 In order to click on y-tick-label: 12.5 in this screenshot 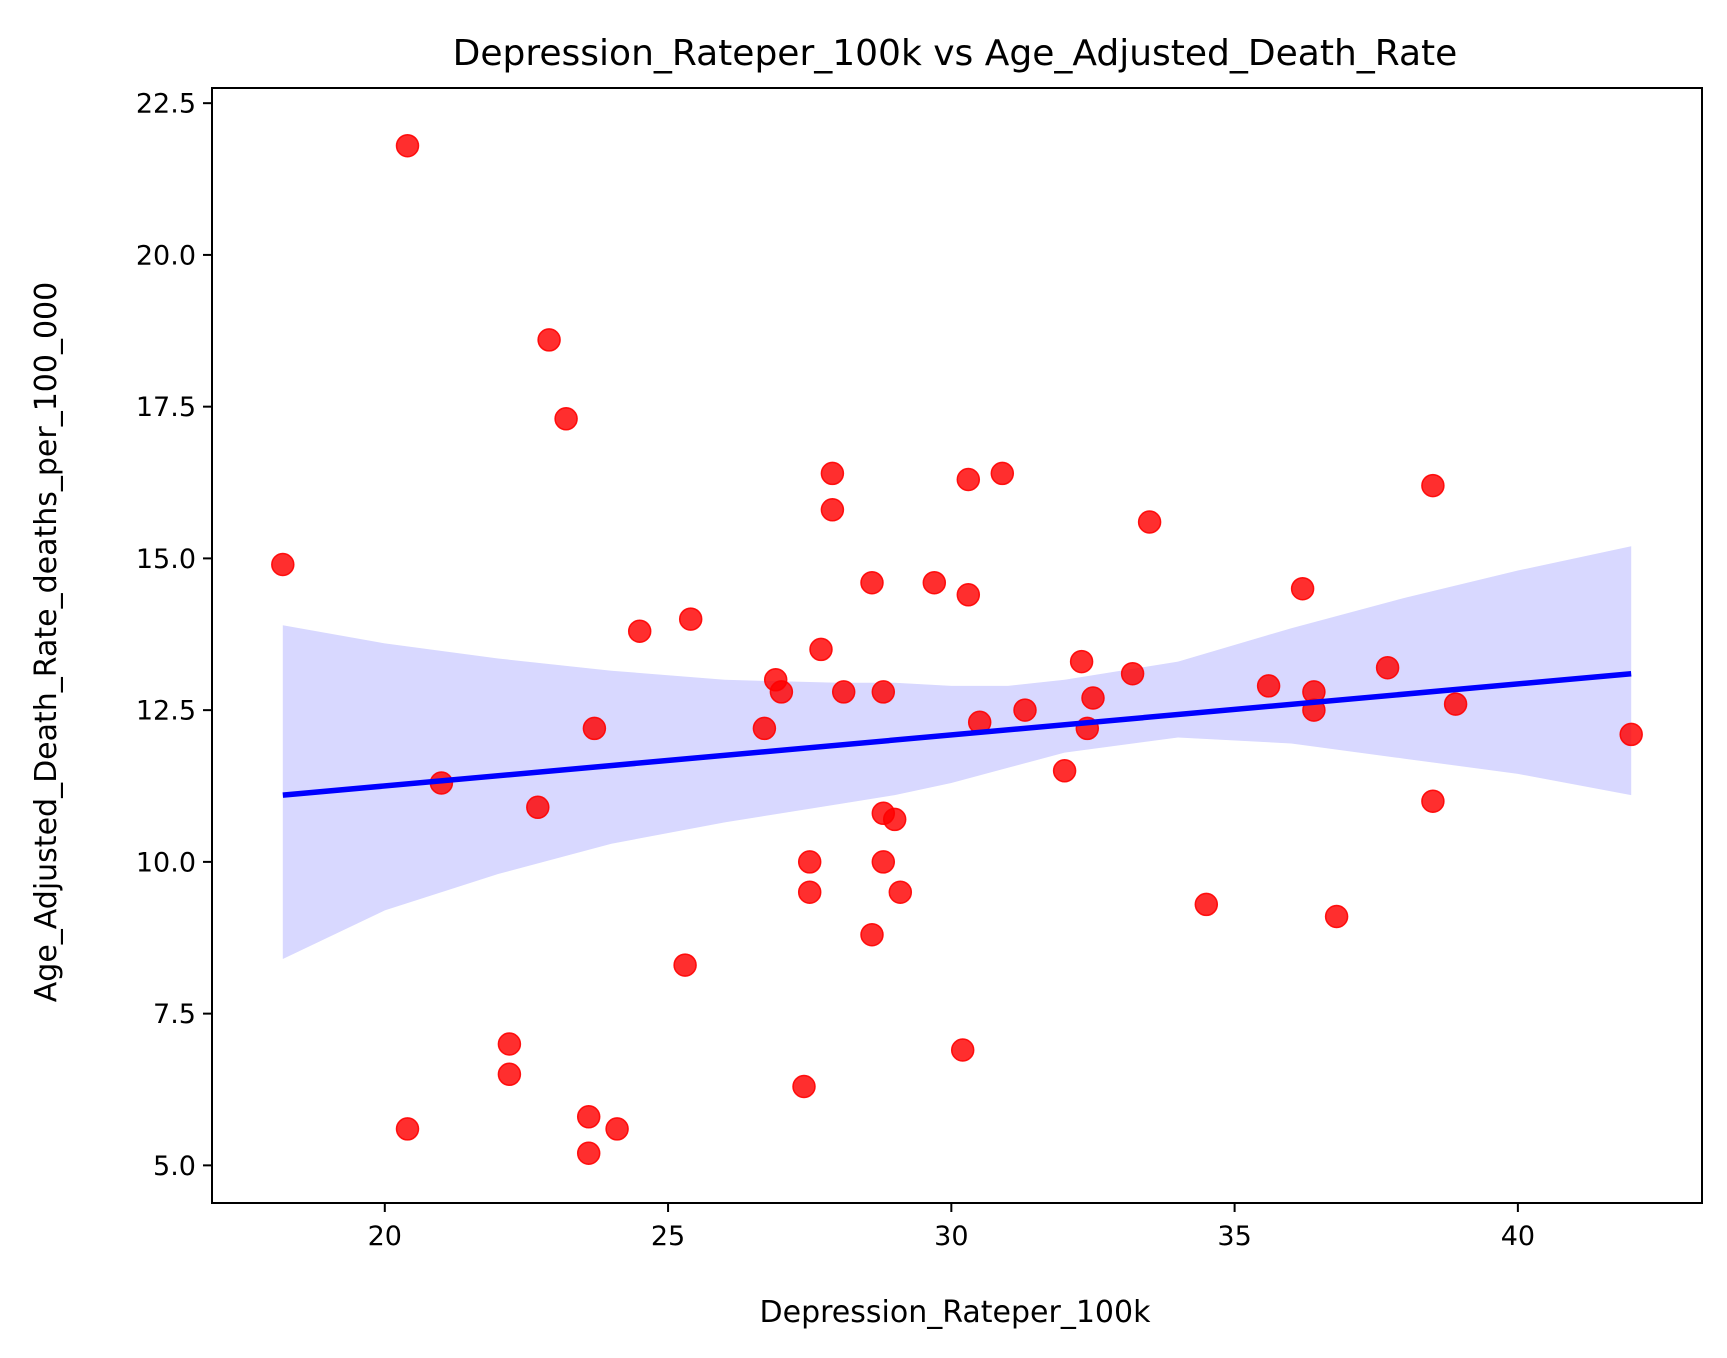, I will do `click(166, 711)`.